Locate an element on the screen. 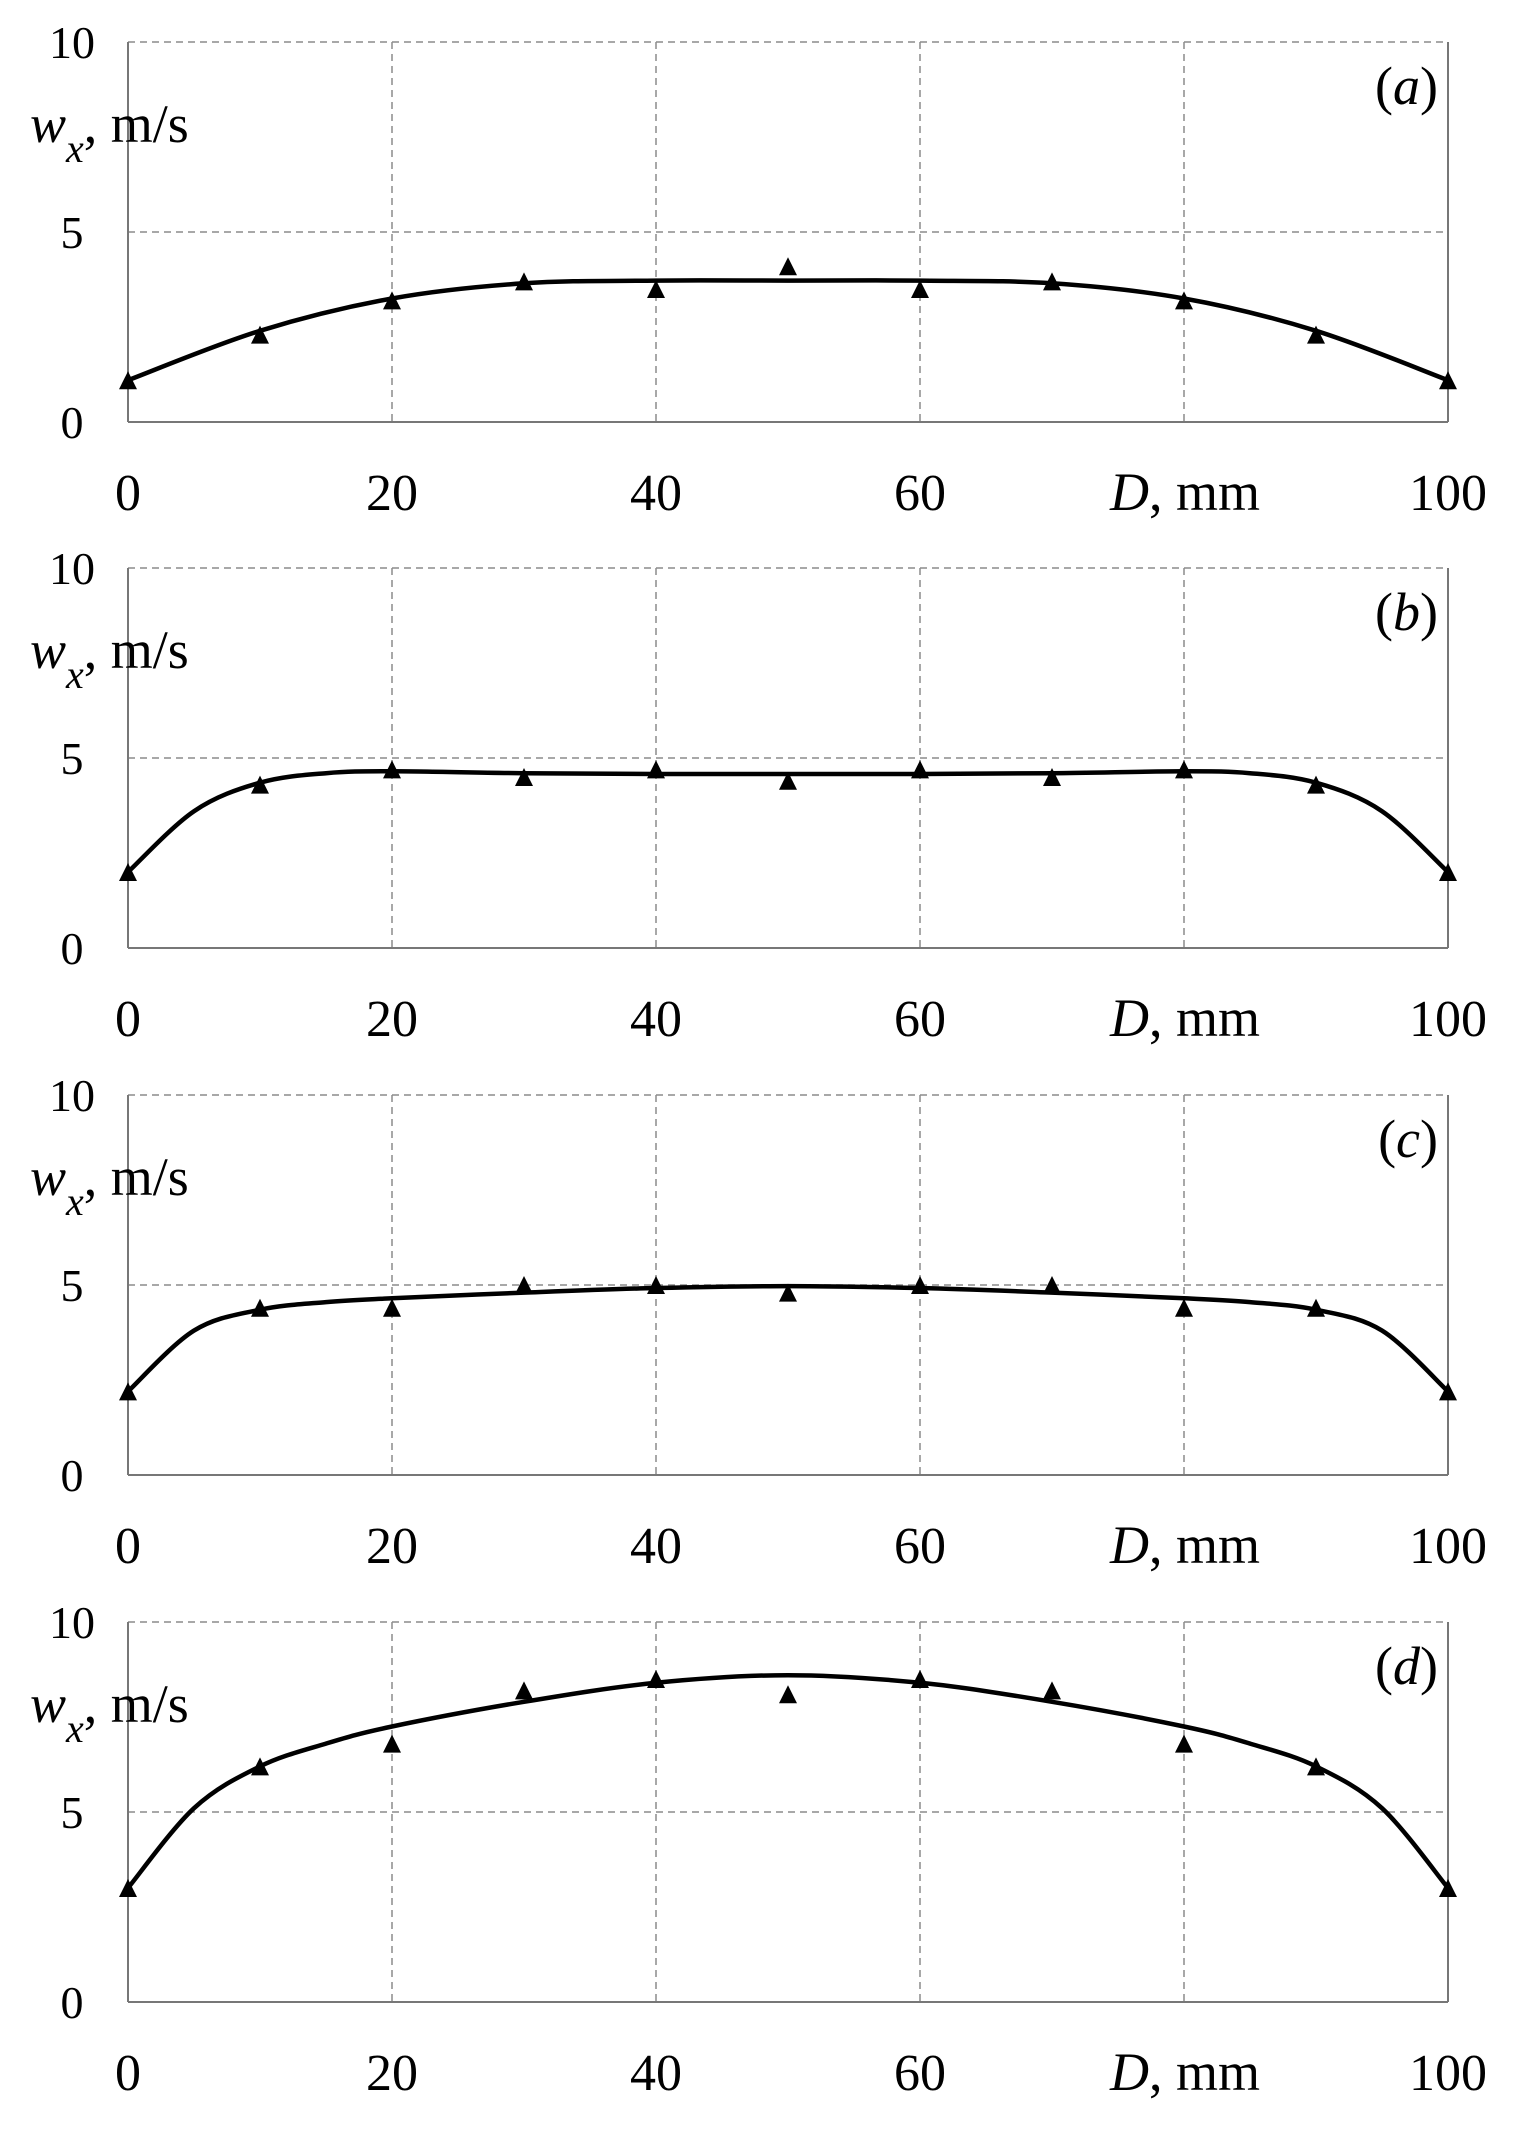  panel-label-letter: d is located at coordinates (1407, 1666).